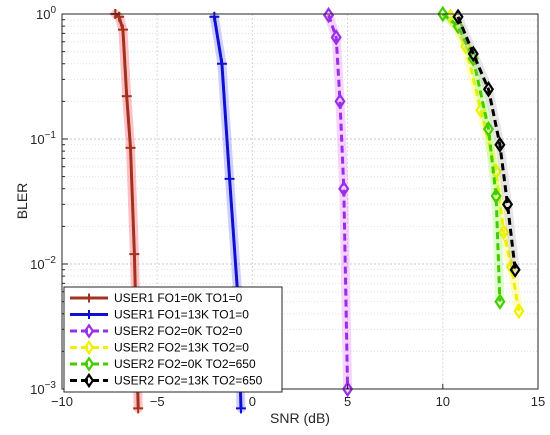 Image resolution: width=550 pixels, height=435 pixels. What do you see at coordinates (252, 401) in the screenshot?
I see `x-tick-label: 0` at bounding box center [252, 401].